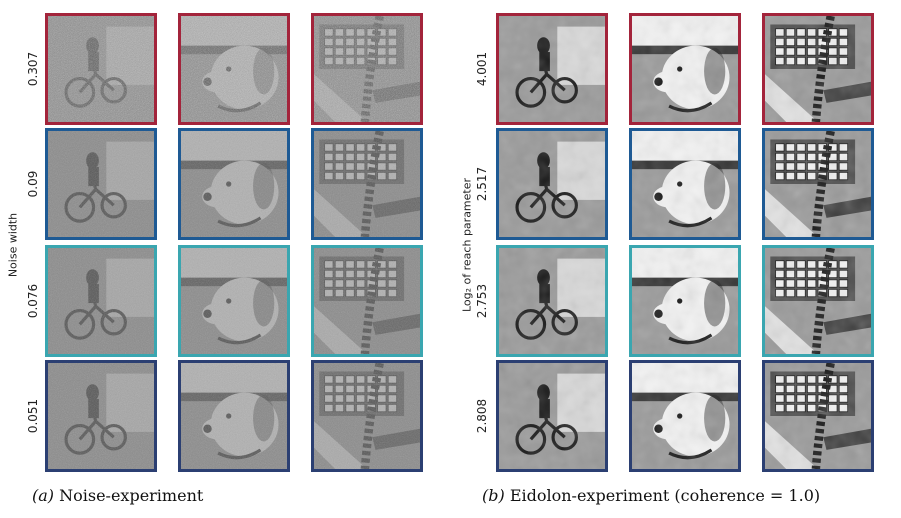  I want to click on caption-a: (a) Noise-experiment, so click(117, 495).